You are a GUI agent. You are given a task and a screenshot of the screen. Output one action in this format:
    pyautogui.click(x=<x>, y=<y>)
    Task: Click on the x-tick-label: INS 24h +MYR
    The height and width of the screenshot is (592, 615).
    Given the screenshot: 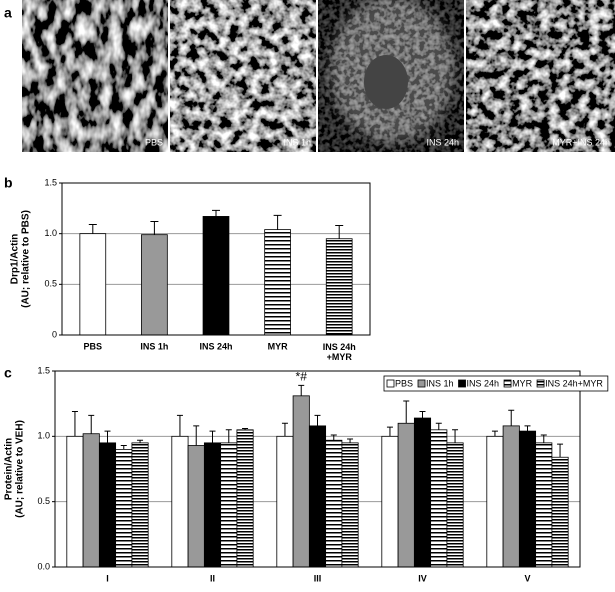 What is the action you would take?
    pyautogui.click(x=339, y=352)
    